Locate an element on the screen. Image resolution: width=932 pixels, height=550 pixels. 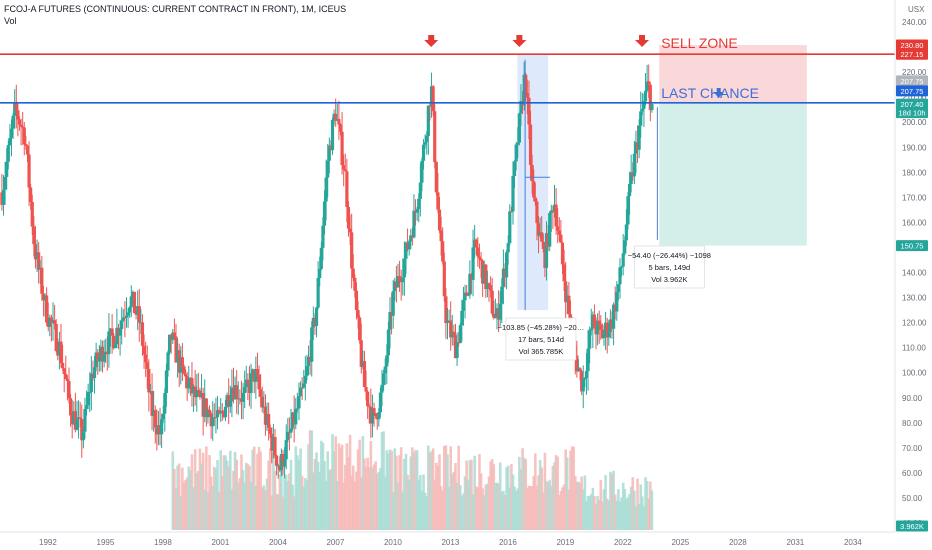
info-box-line: −54.40 (−26.44%) −1098 is located at coordinates (669, 255).